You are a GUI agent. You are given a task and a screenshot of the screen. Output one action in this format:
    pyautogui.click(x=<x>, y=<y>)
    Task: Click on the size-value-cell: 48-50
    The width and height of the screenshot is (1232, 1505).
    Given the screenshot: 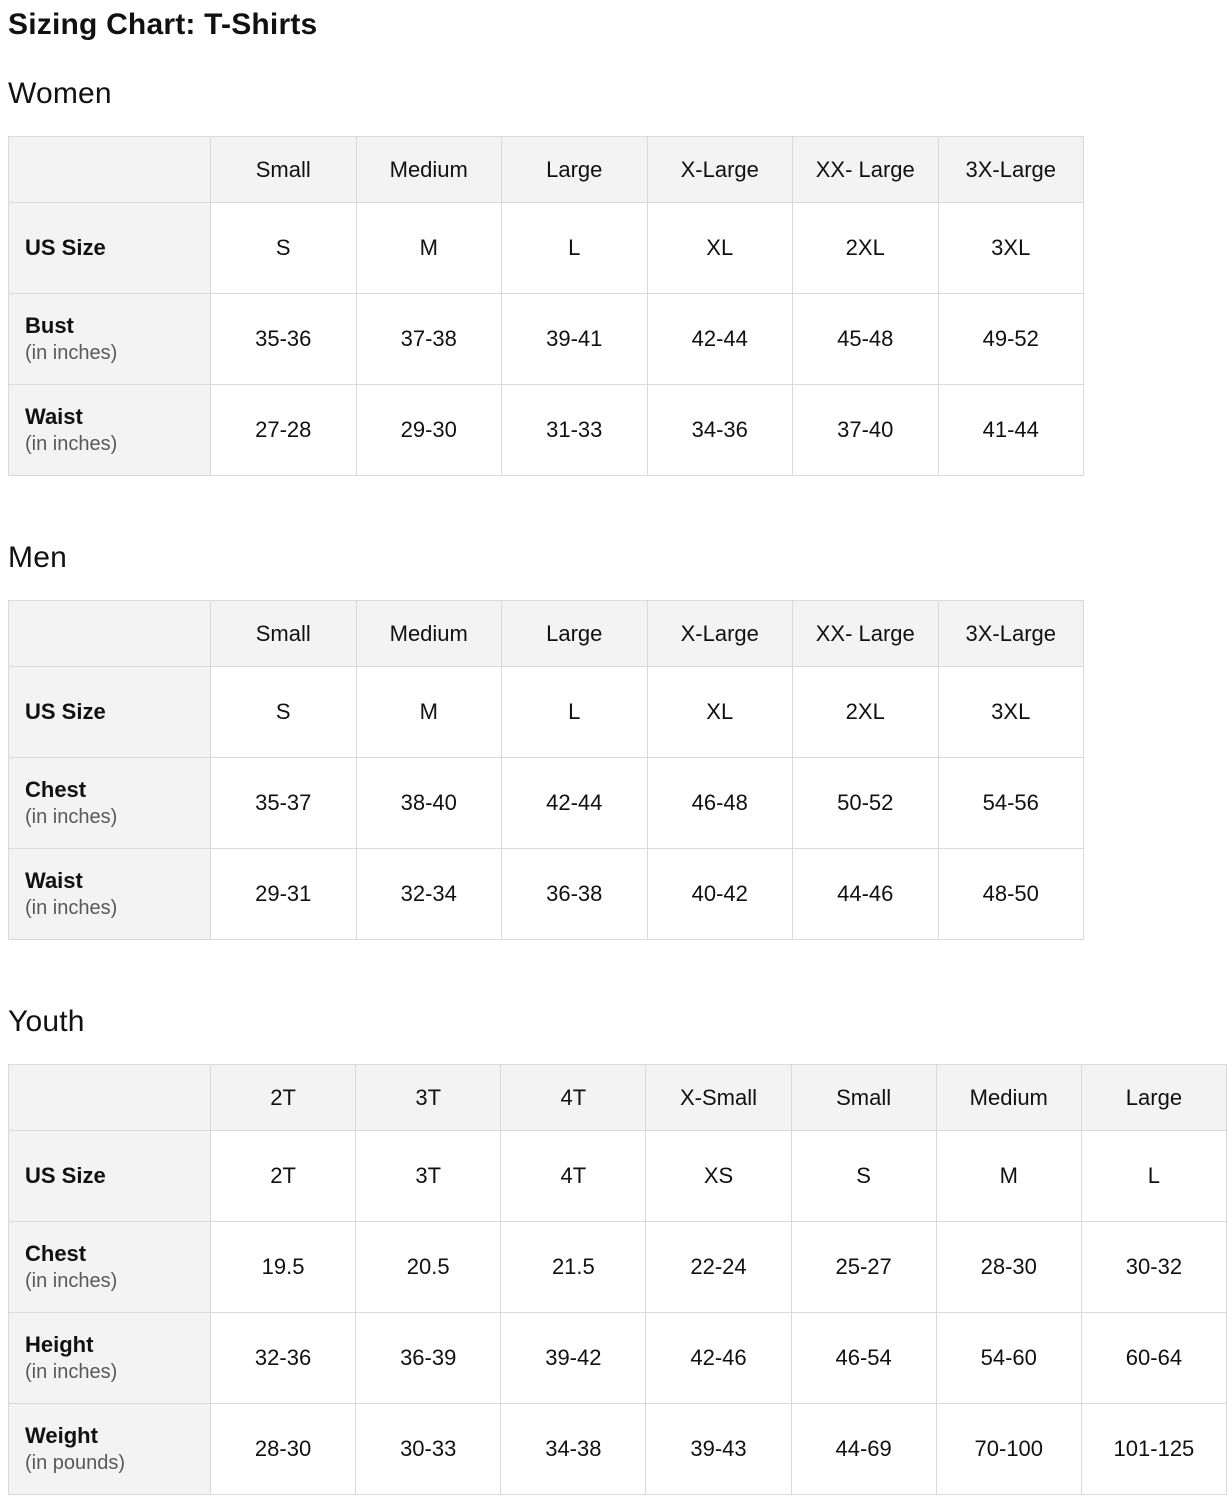 What is the action you would take?
    pyautogui.click(x=1010, y=894)
    